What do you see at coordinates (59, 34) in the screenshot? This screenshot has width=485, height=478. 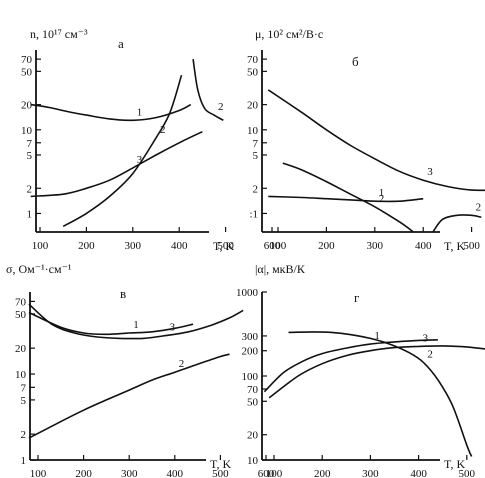 I see `y-axis-label: n, 10¹⁷ см⁻³` at bounding box center [59, 34].